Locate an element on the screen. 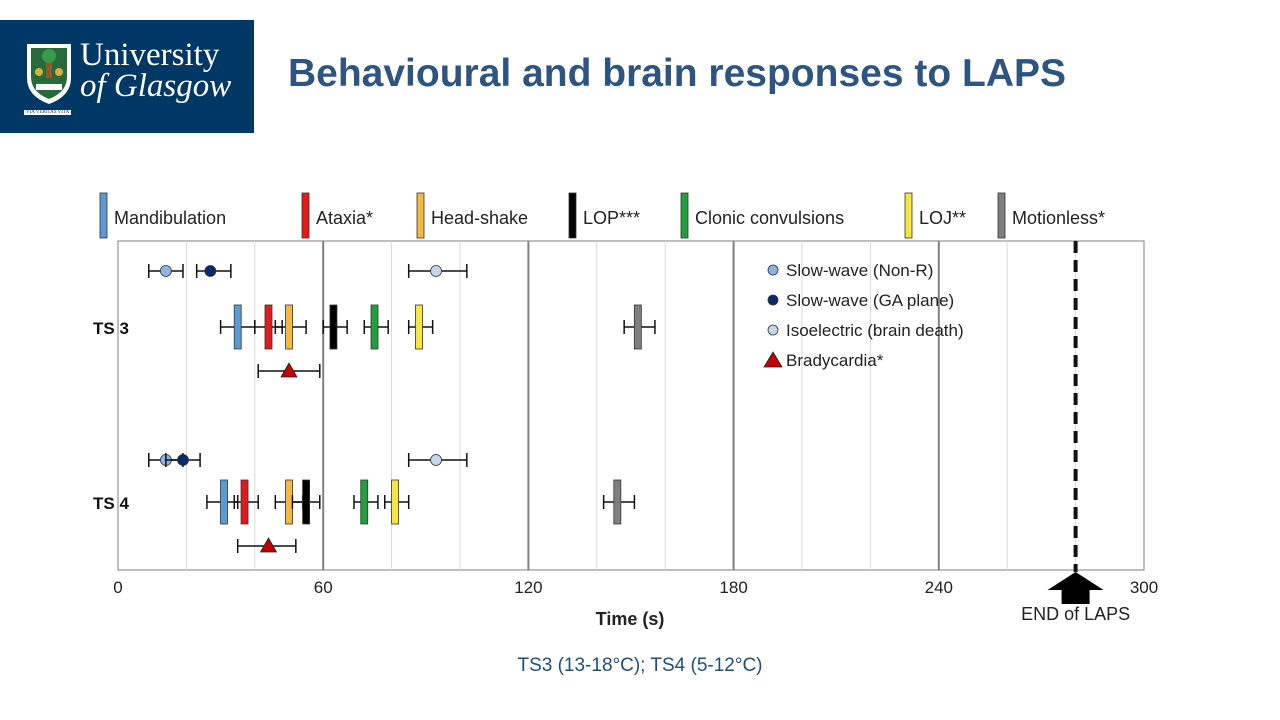 This screenshot has width=1280, height=720. legend-swatch-clonic is located at coordinates (684, 215).